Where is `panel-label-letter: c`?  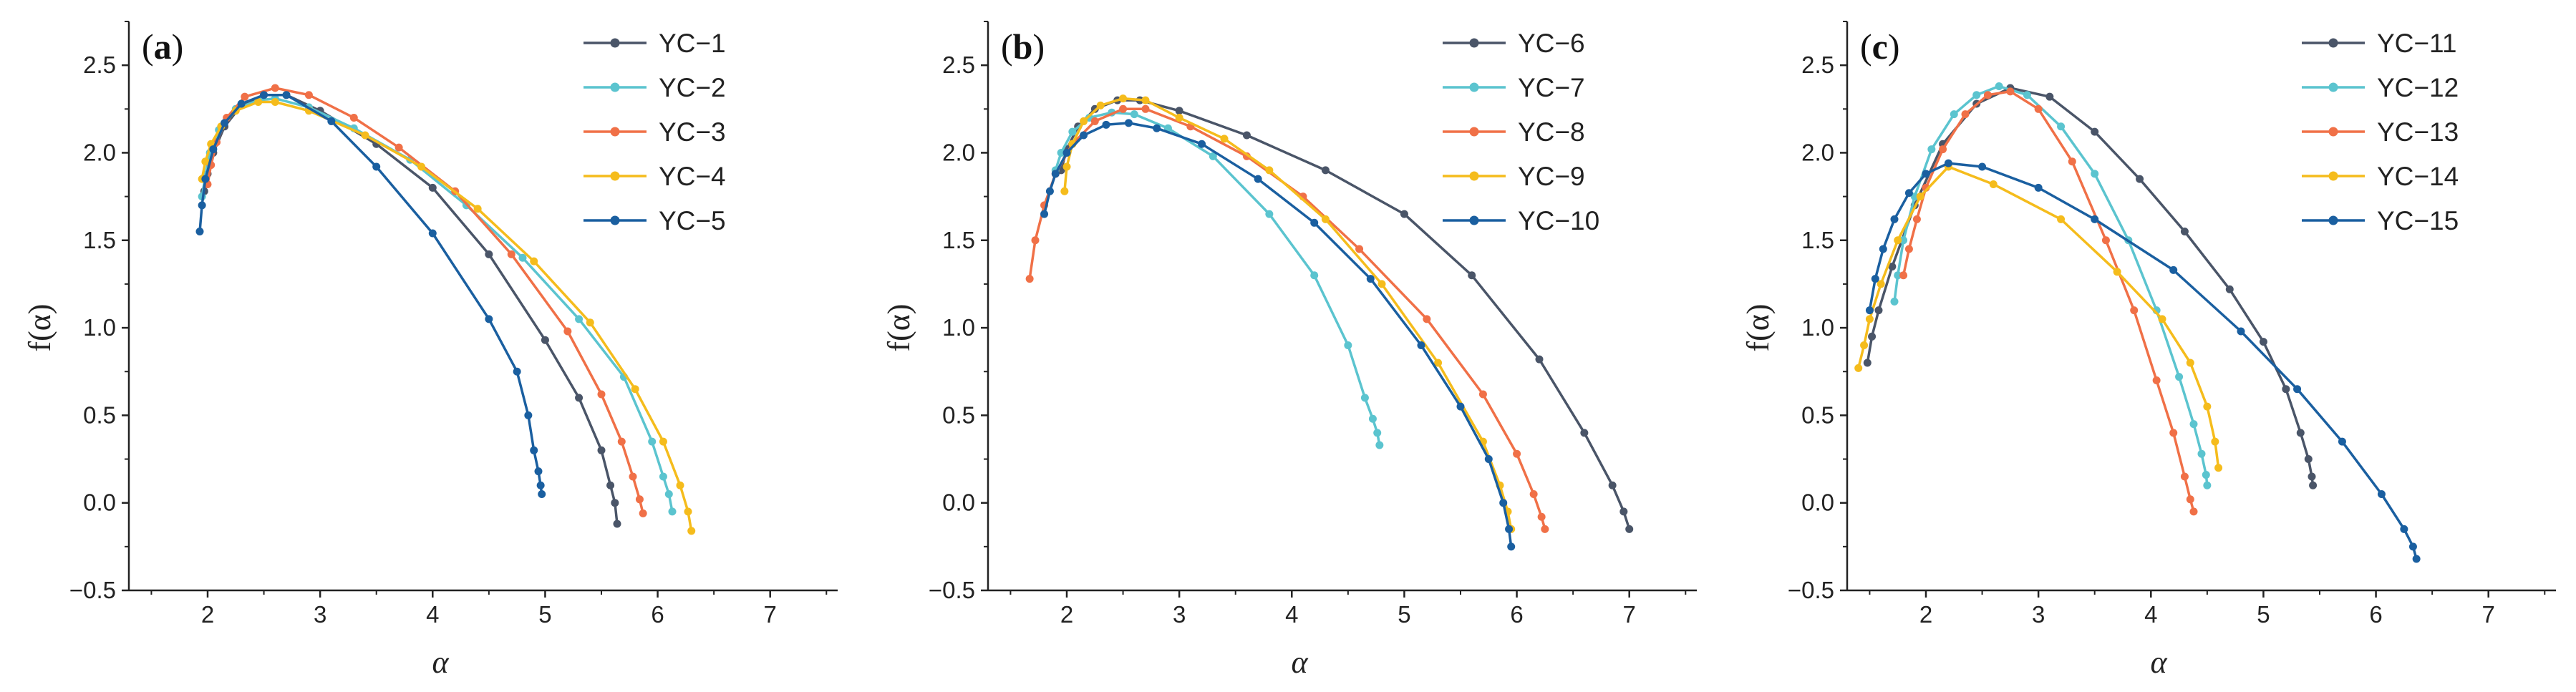 panel-label-letter: c is located at coordinates (1880, 46).